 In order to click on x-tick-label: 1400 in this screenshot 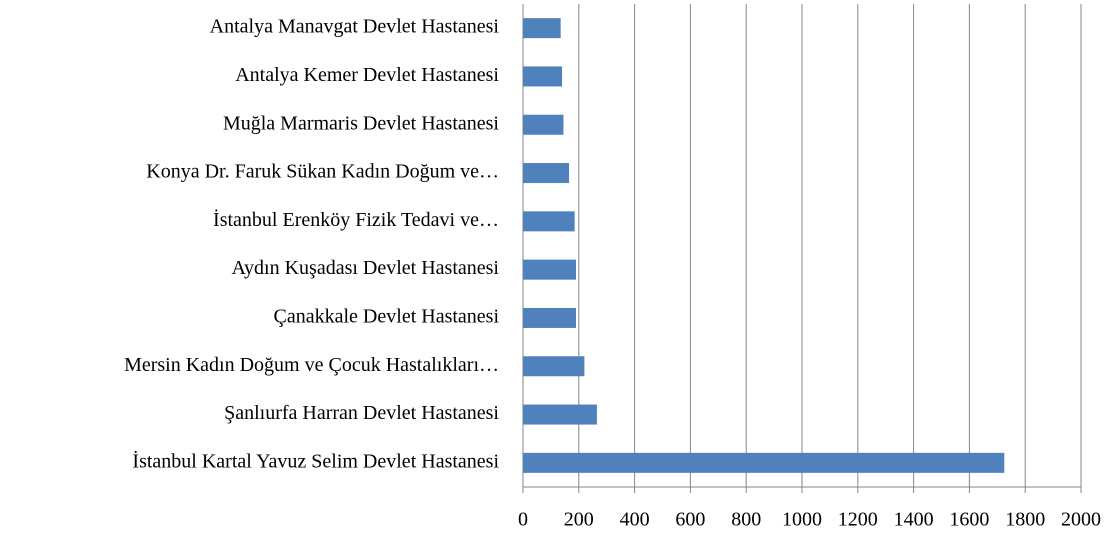, I will do `click(914, 520)`.